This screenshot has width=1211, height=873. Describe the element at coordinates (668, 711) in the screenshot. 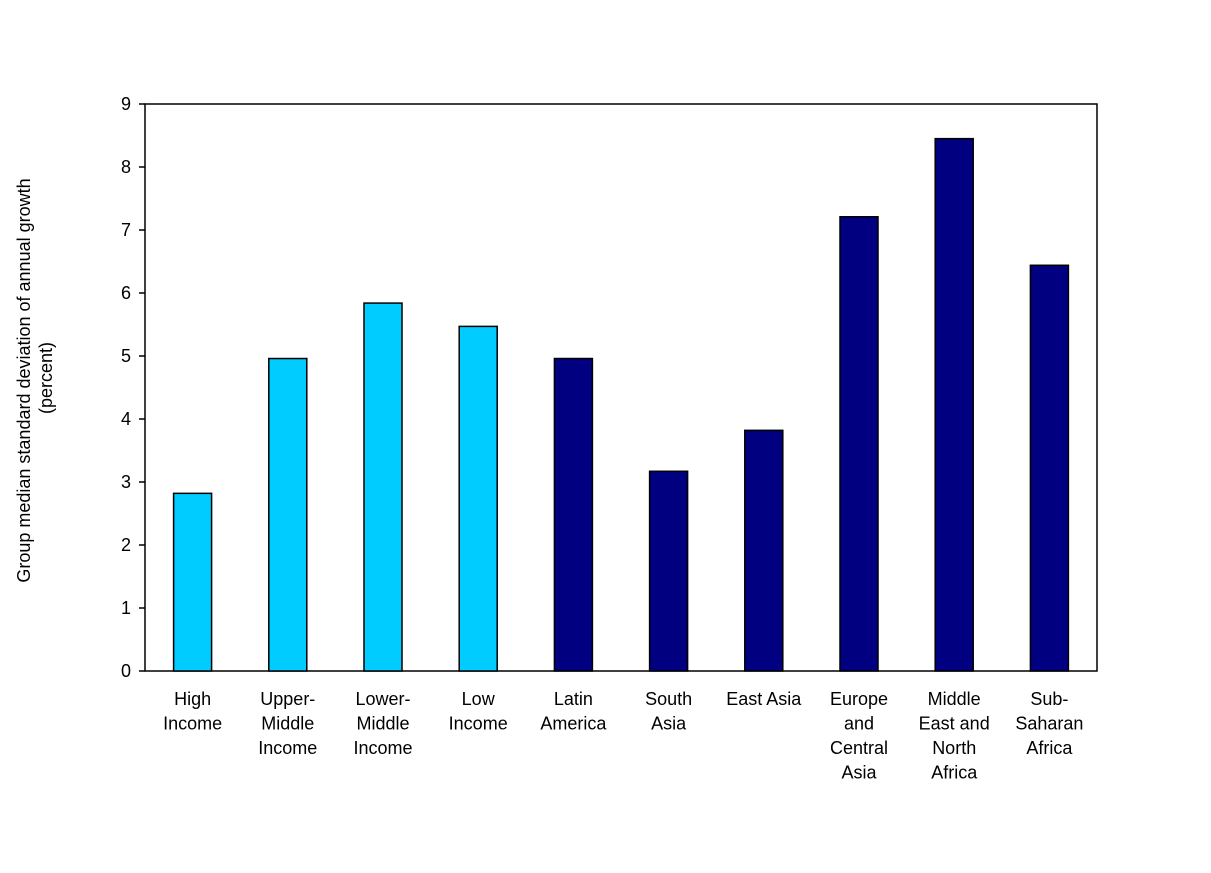

I see `x-category-label: South Asia` at that location.